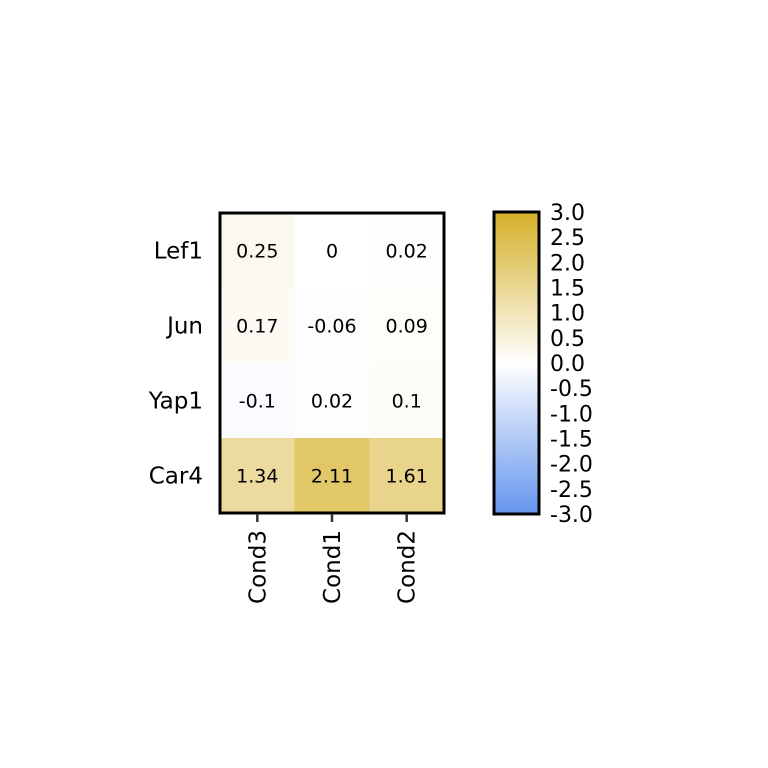 Image resolution: width=768 pixels, height=768 pixels. Describe the element at coordinates (567, 314) in the screenshot. I see `colorbar-tick-label: 1.0` at that location.